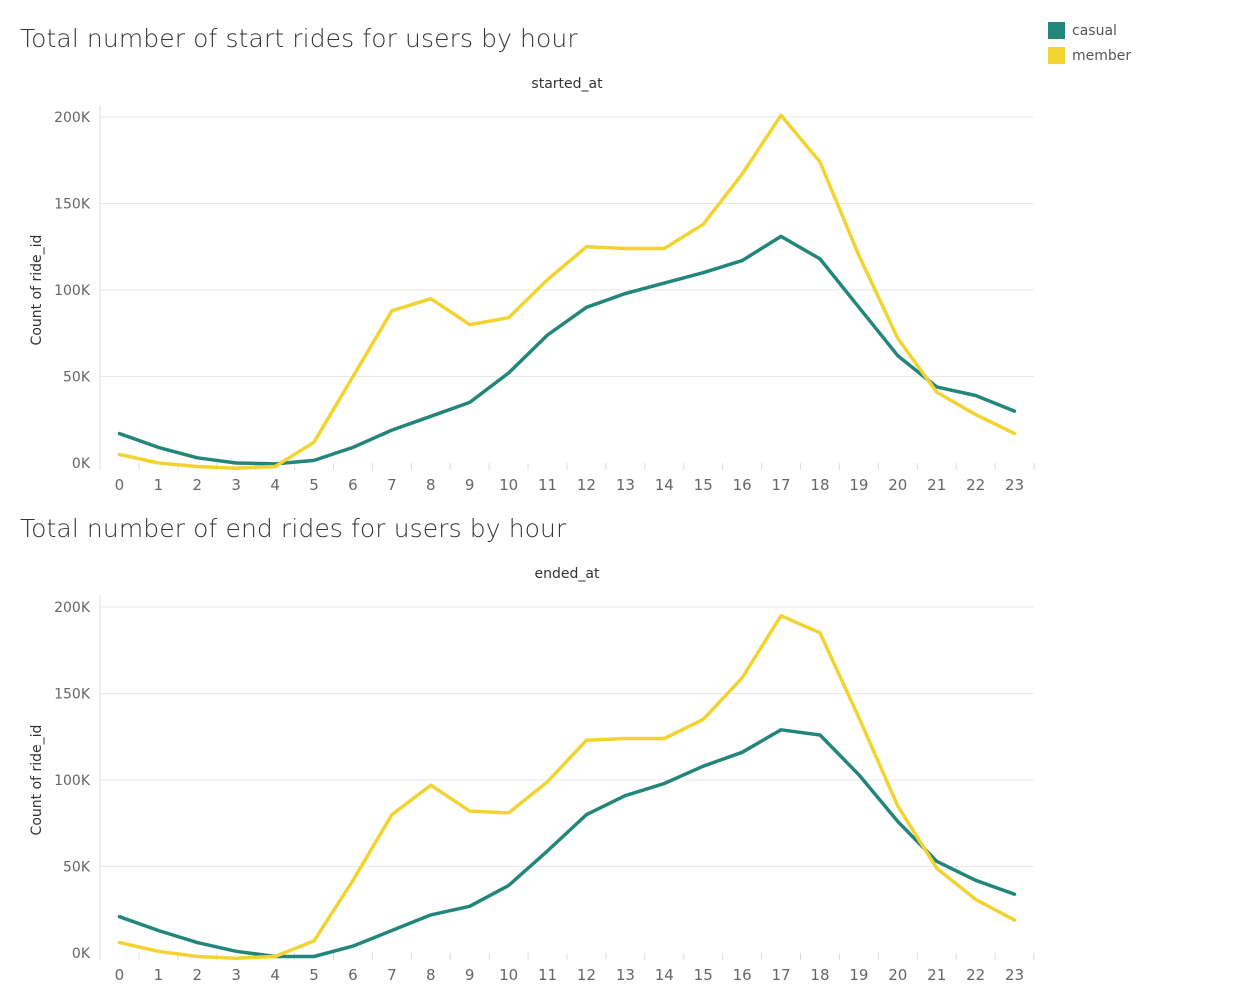 This screenshot has width=1249, height=999. I want to click on legend-label-casual: casual, so click(1094, 30).